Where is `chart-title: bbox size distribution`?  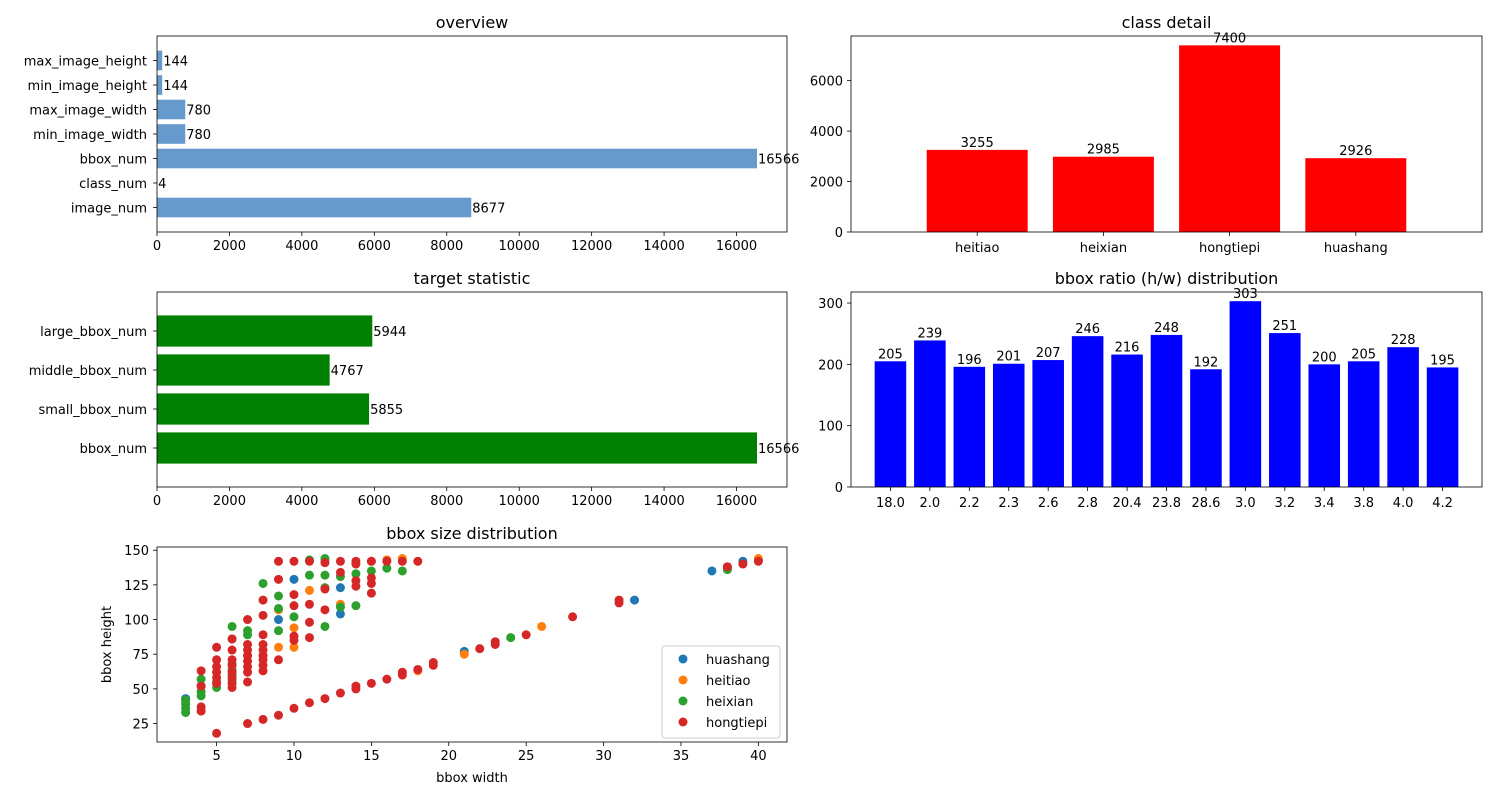 chart-title: bbox size distribution is located at coordinates (471, 533).